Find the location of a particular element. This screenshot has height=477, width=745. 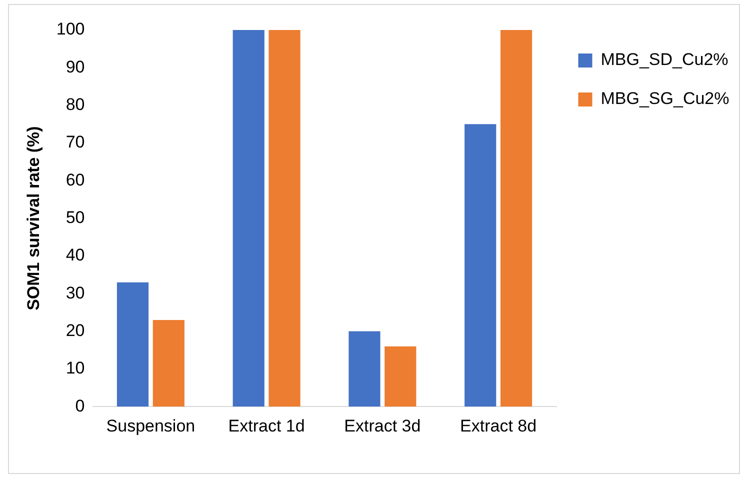

y-tick-label: 90 is located at coordinates (75, 66).